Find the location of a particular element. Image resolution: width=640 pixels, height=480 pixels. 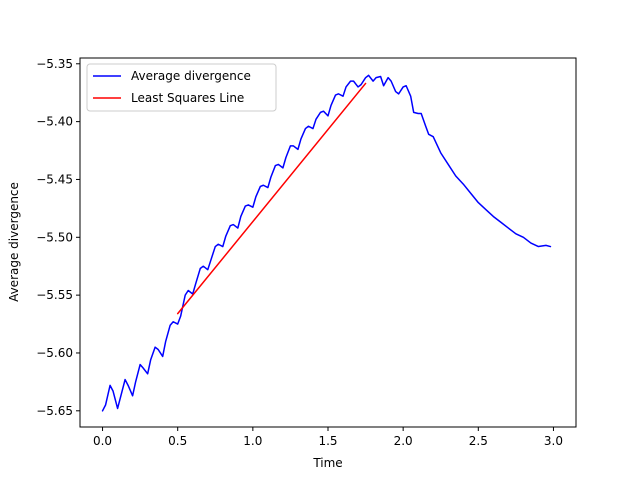

x-tick-label: 0.5 is located at coordinates (177, 441).